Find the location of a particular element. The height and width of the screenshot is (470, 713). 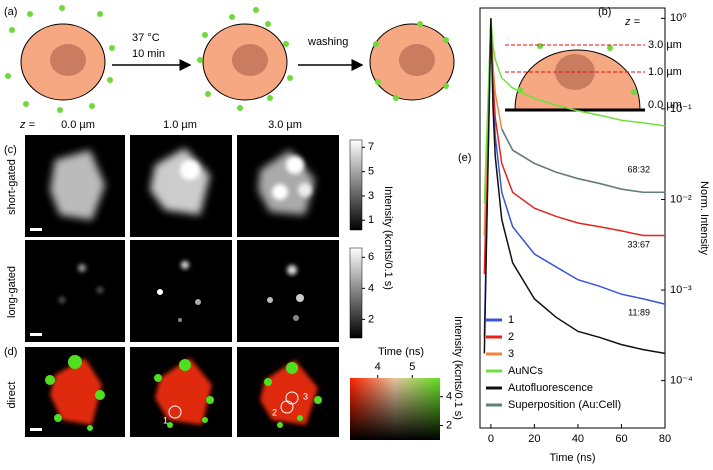

panel-label: (c) is located at coordinates (10, 150).